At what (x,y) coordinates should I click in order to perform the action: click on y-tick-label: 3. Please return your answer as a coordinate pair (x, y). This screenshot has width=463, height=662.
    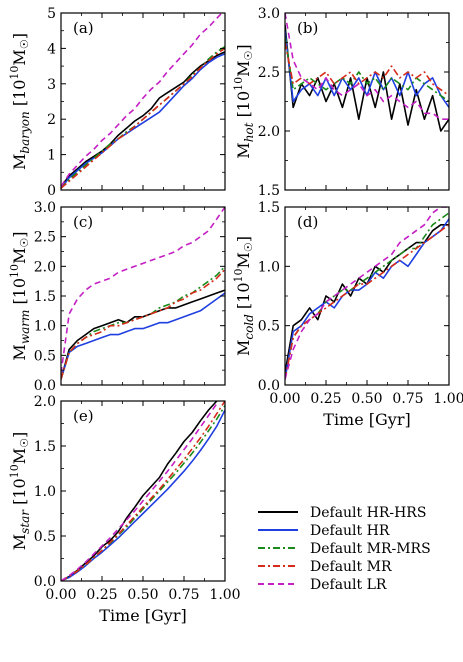
    Looking at the image, I should click on (51, 85).